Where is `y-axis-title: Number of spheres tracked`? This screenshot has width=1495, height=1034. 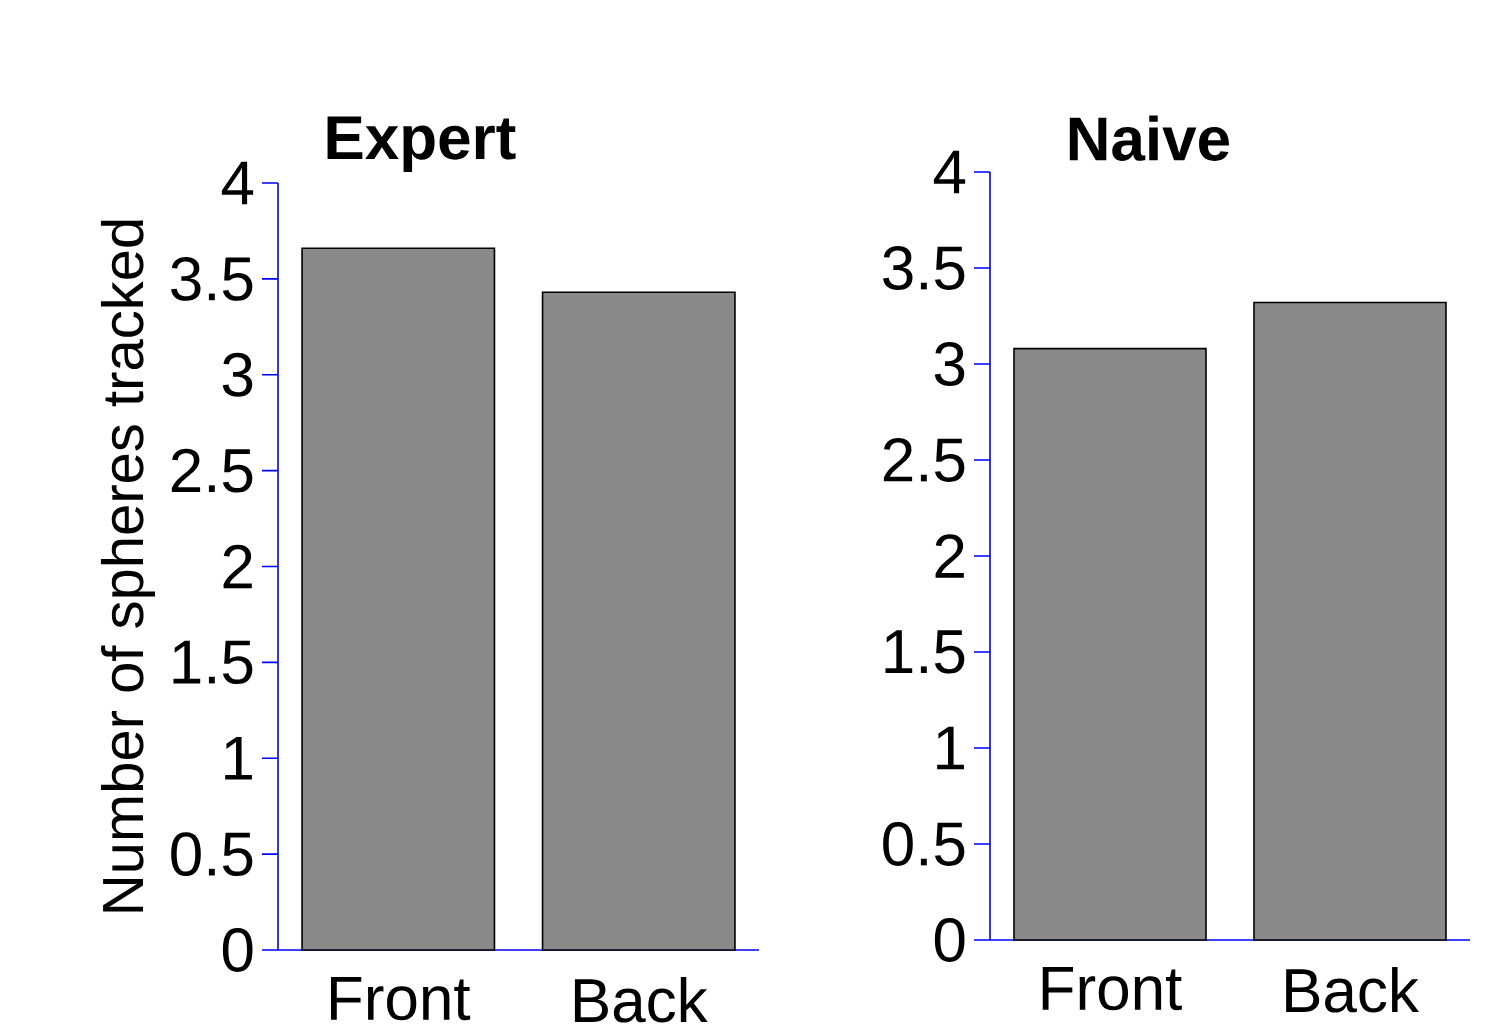 y-axis-title: Number of spheres tracked is located at coordinates (128, 566).